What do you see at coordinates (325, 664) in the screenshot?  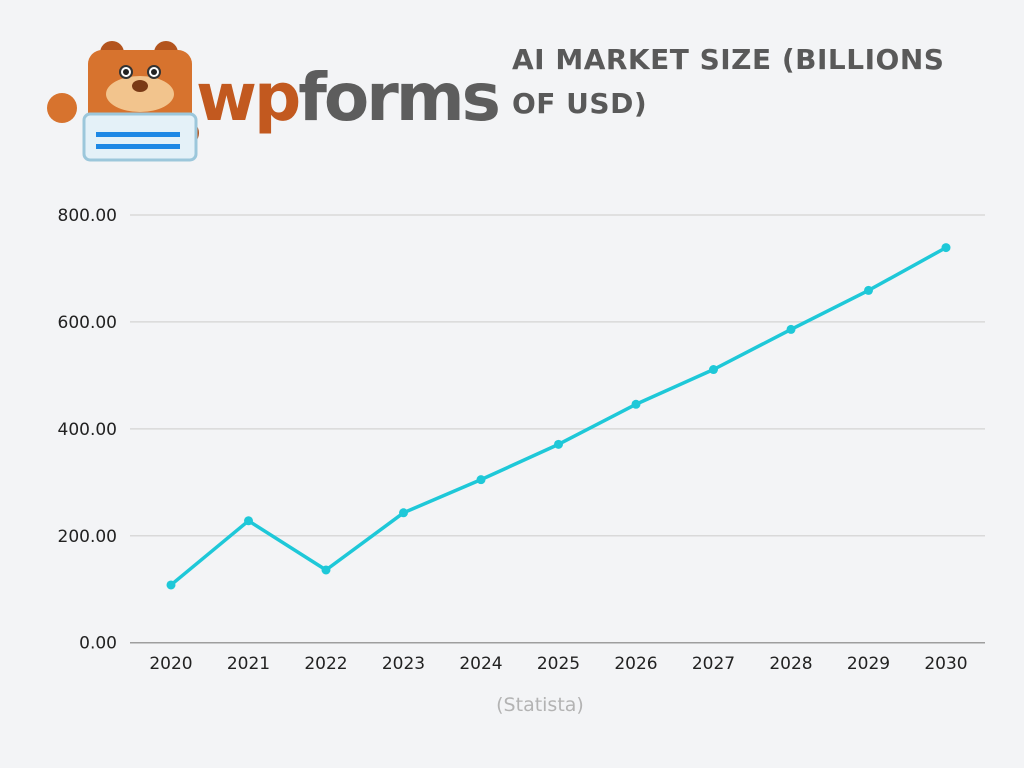 I see `x-tick-label: 2022` at bounding box center [325, 664].